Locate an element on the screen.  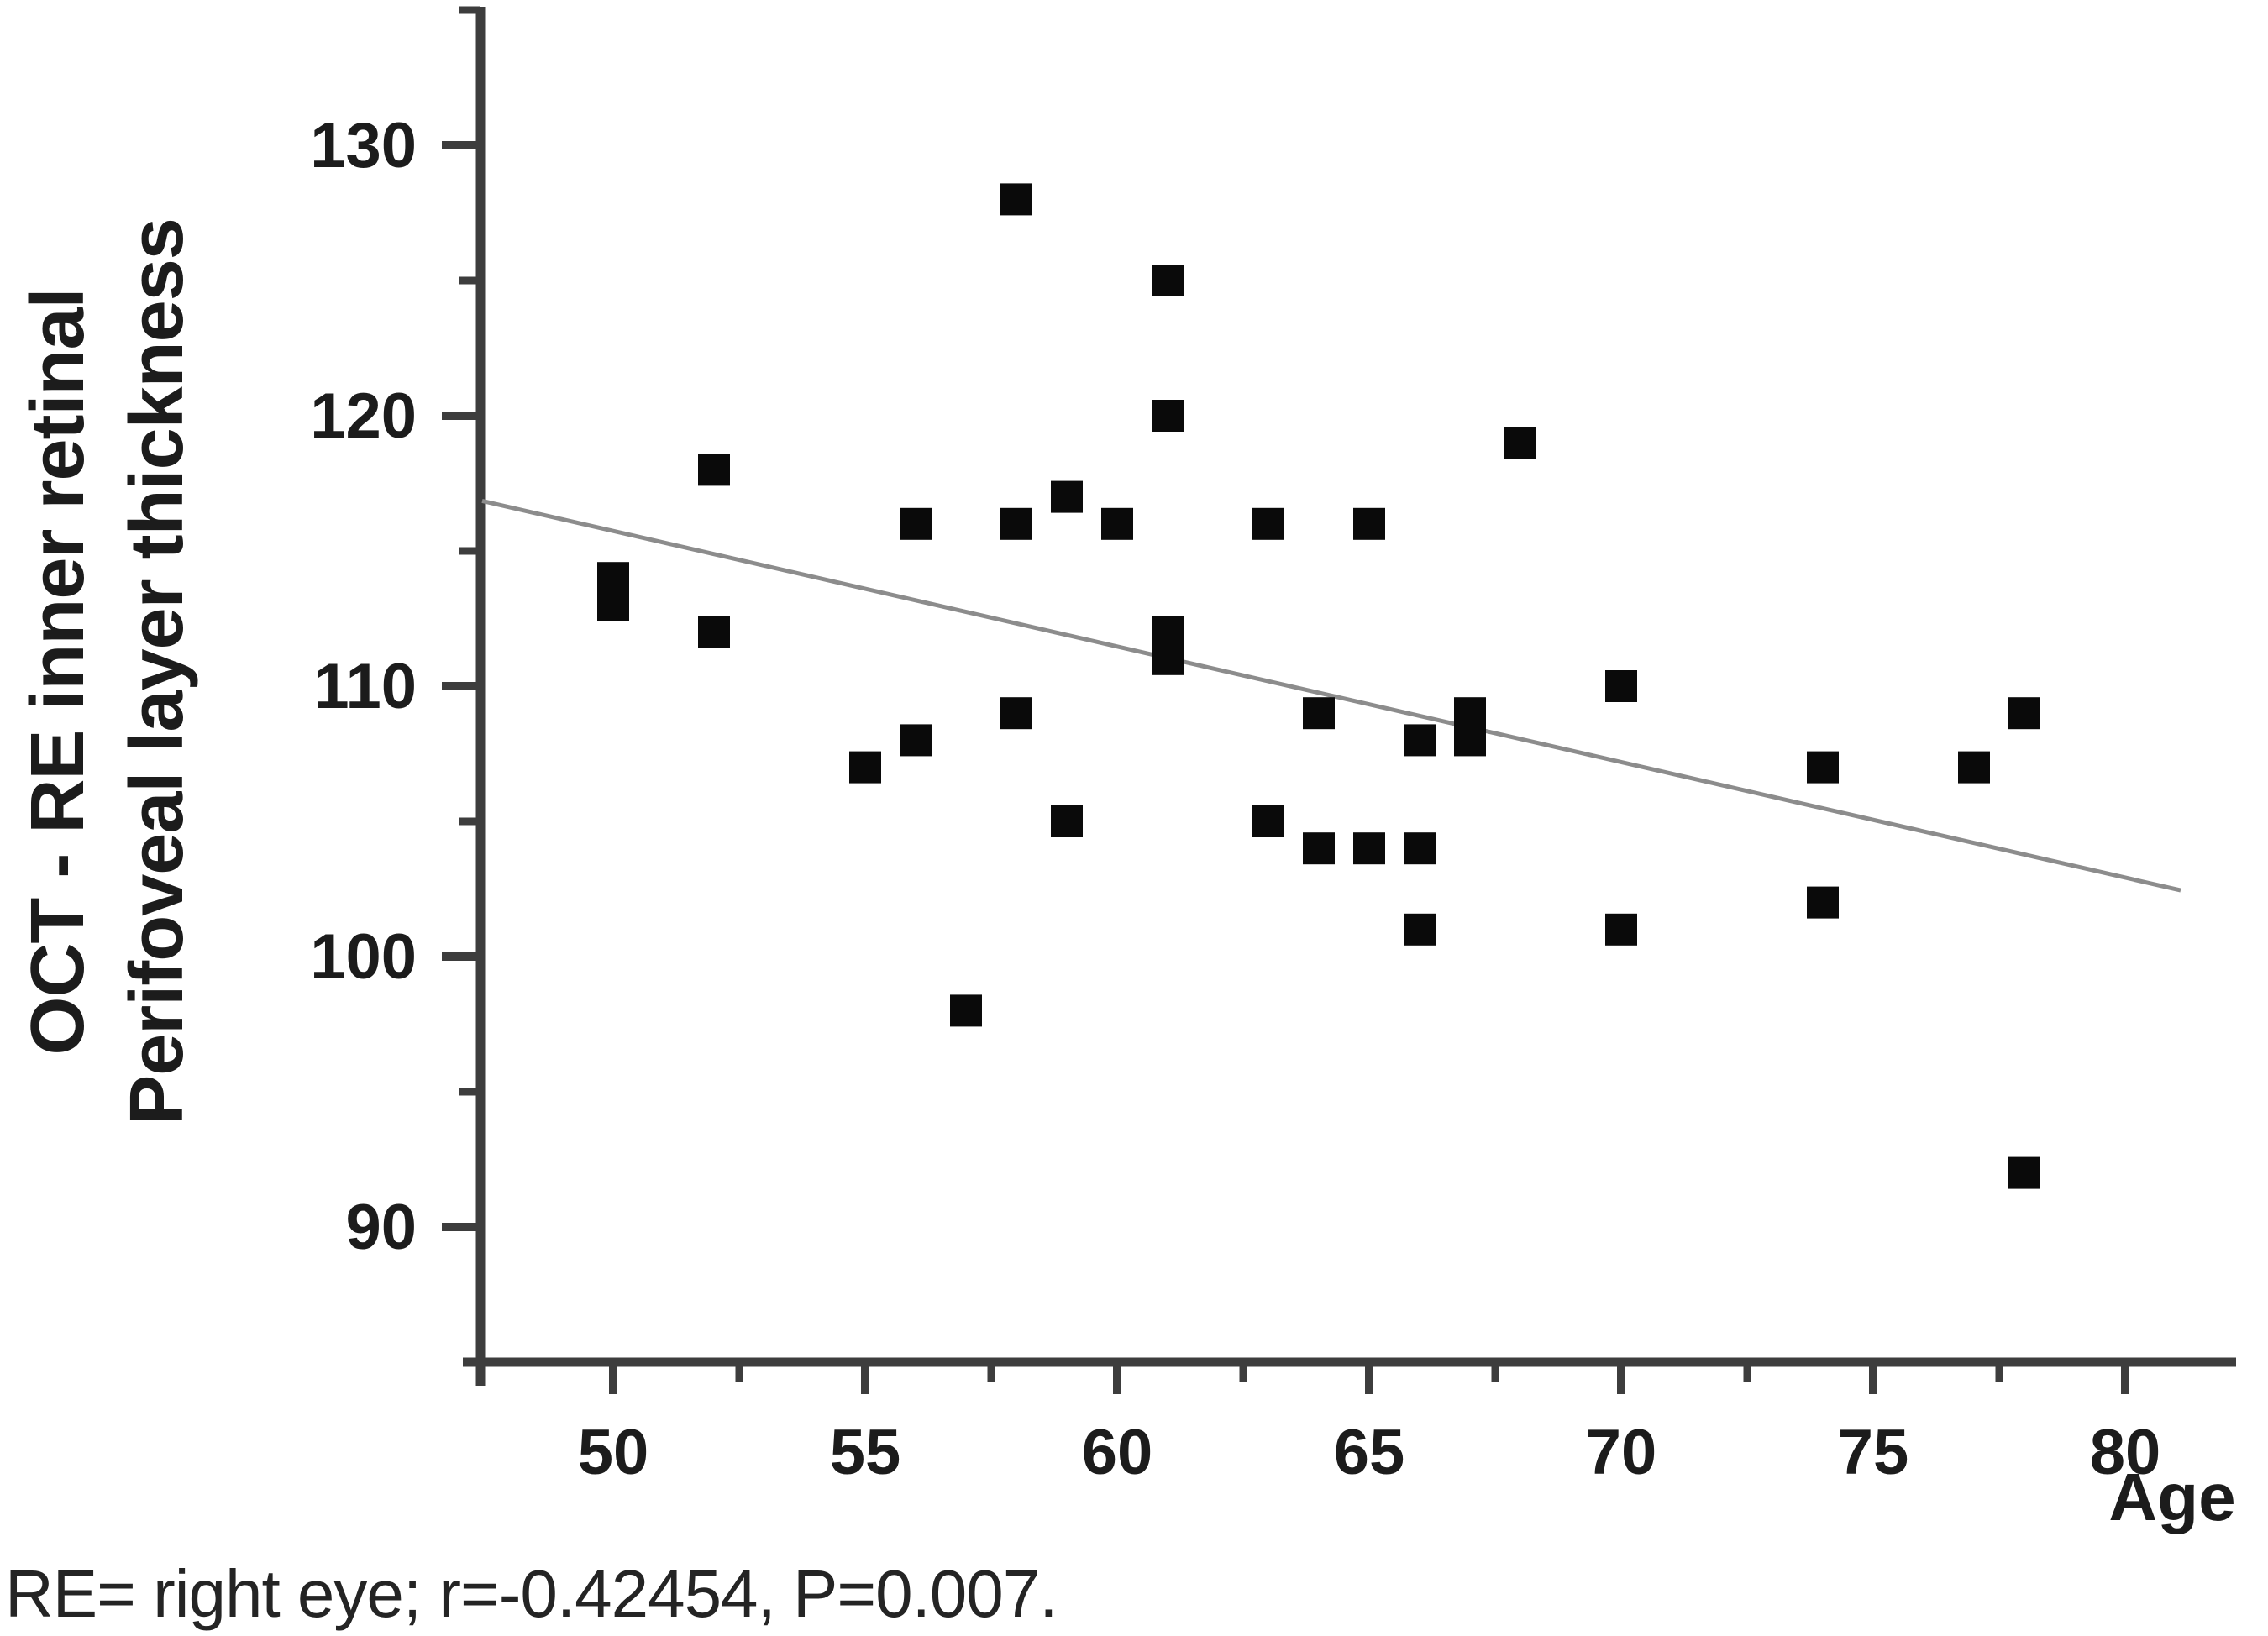
y-axis-title-line1: OCT - RE inner retinal is located at coordinates (58, 672).